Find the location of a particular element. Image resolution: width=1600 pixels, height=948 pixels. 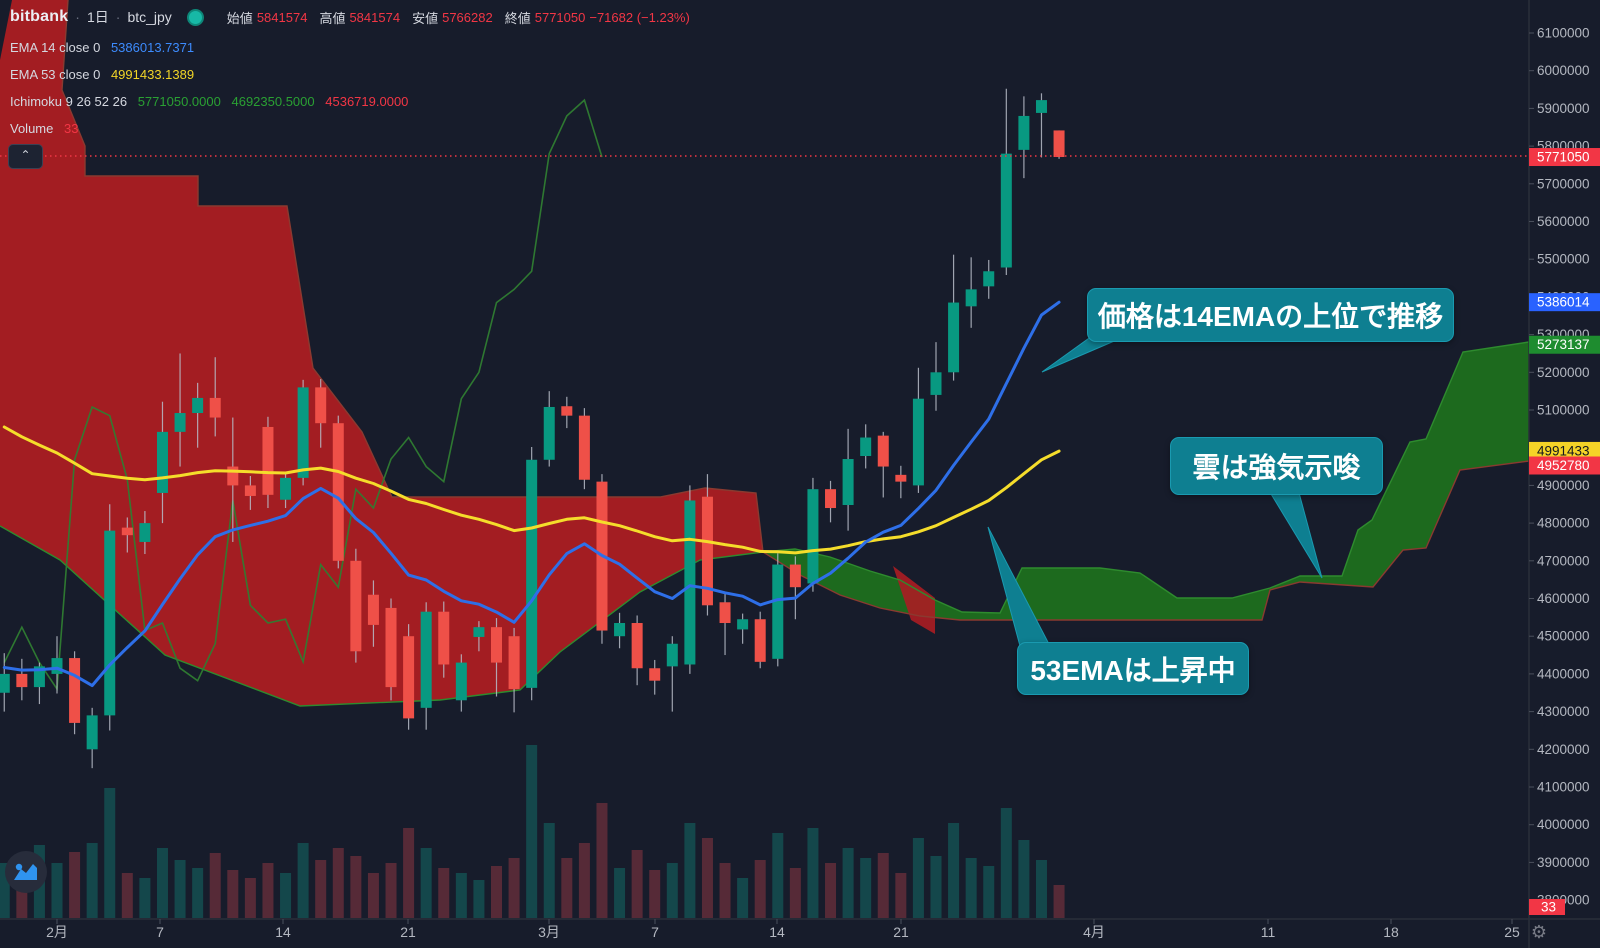

svg-text: 4600000 is located at coordinates (1563, 598).